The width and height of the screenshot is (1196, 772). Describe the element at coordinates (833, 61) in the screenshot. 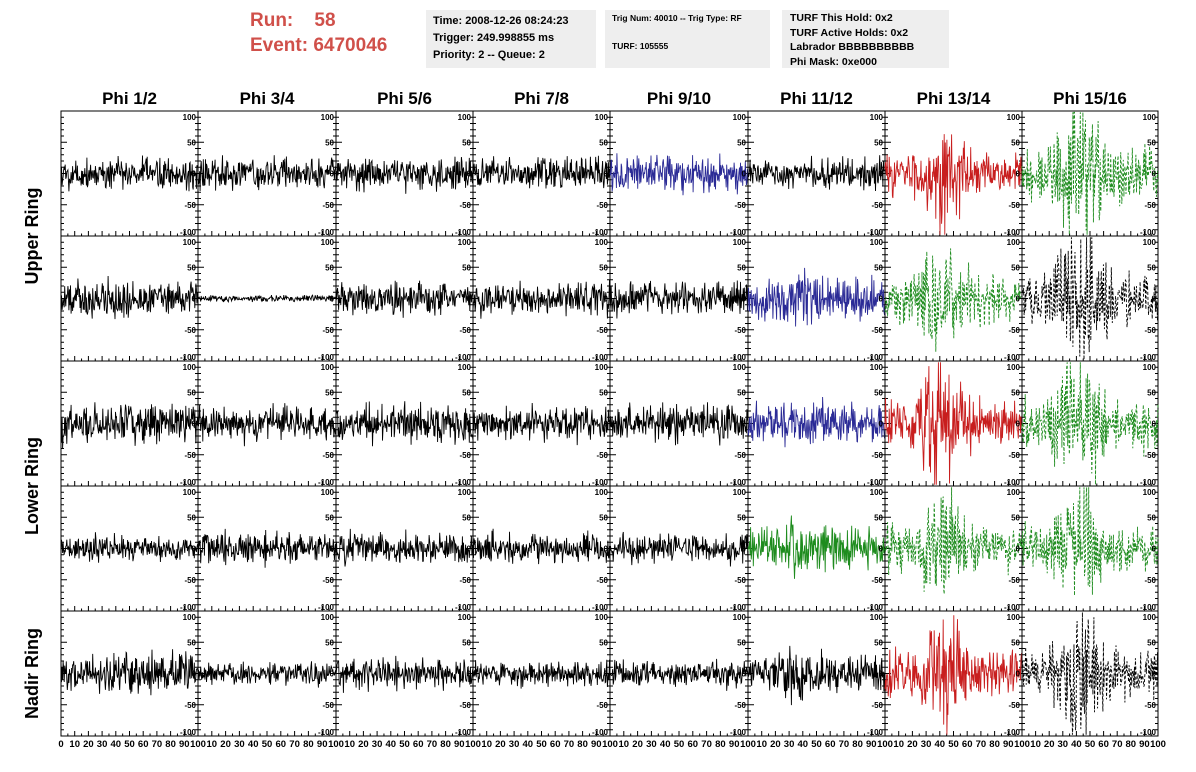

I see `phi-mask-text: Phi Mask: 0xe000` at that location.